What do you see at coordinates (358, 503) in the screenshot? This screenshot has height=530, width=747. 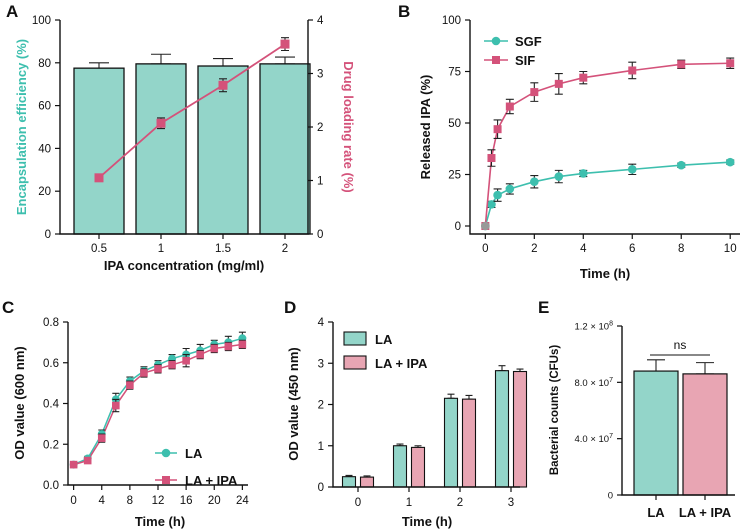 I see `panel-d-xtick-label: 0` at bounding box center [358, 503].